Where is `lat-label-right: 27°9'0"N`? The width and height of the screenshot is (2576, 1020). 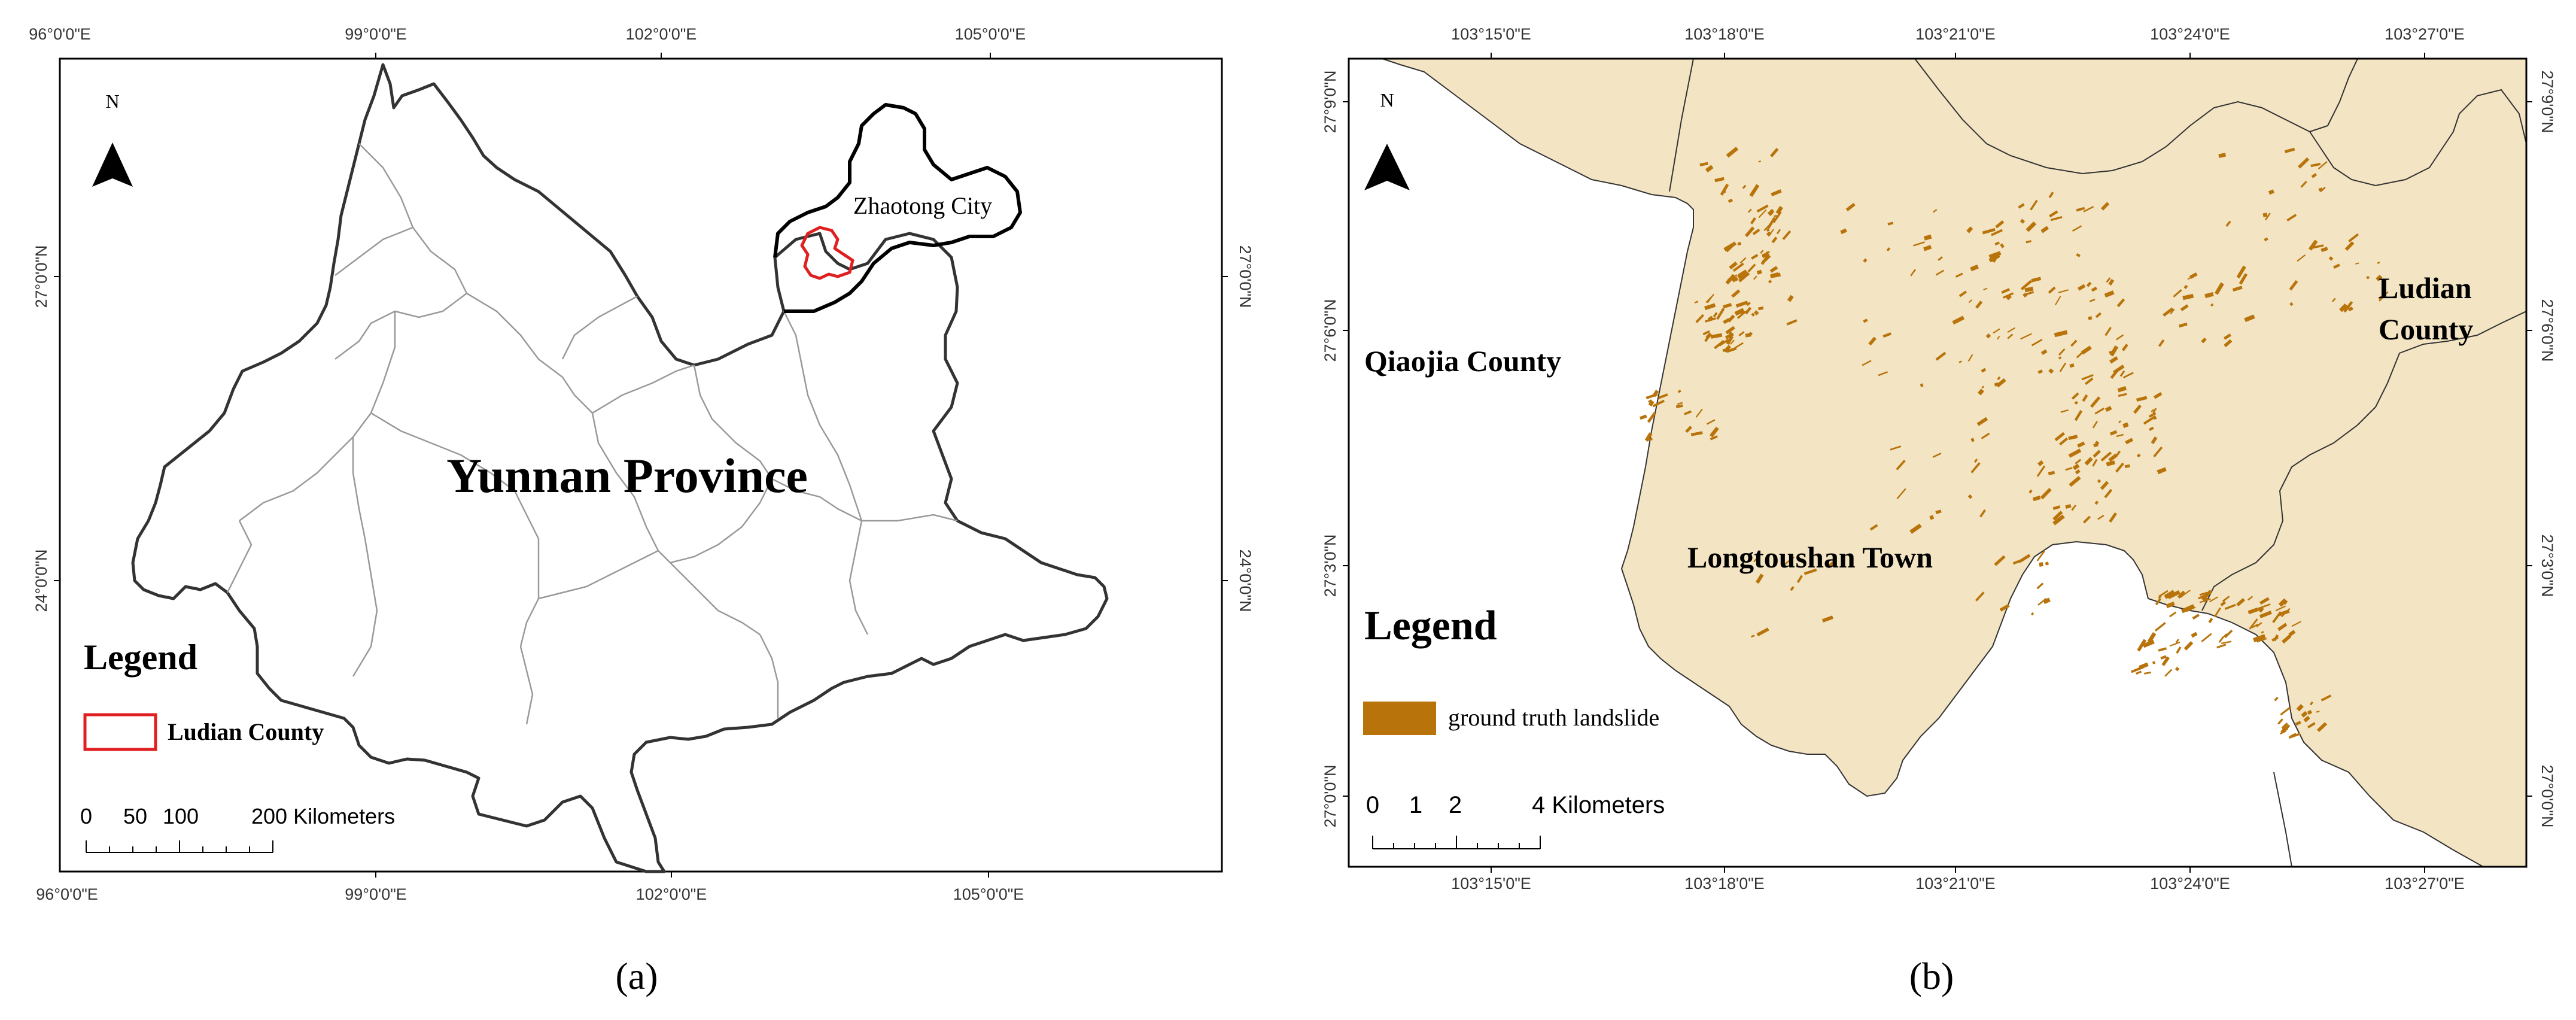
lat-label-right: 27°9'0"N is located at coordinates (2547, 101).